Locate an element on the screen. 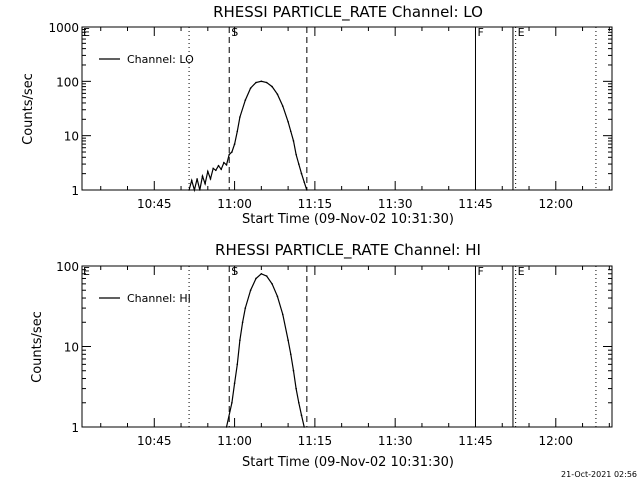  y-tick-label-lo-3: 1000 is located at coordinates (63, 28).